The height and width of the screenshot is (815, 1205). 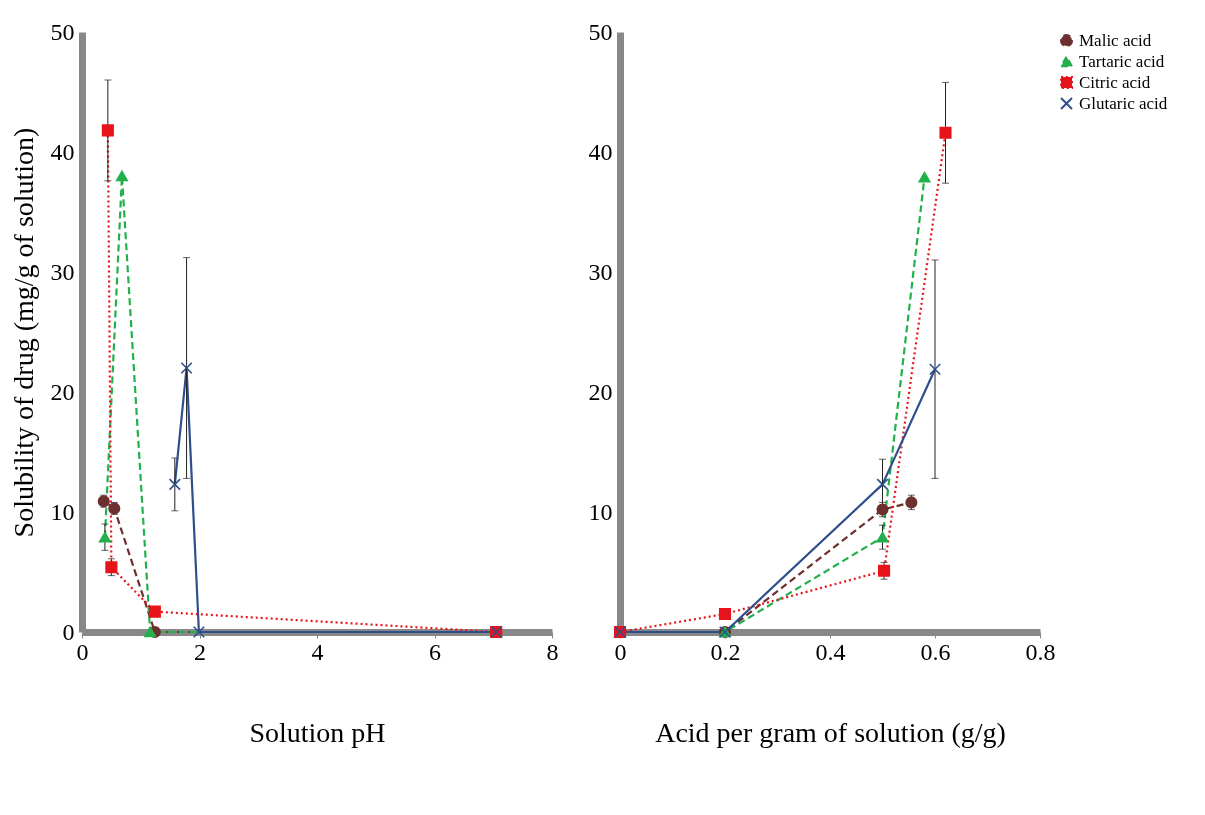 I want to click on x-axis-title: Solution pH, so click(x=317, y=732).